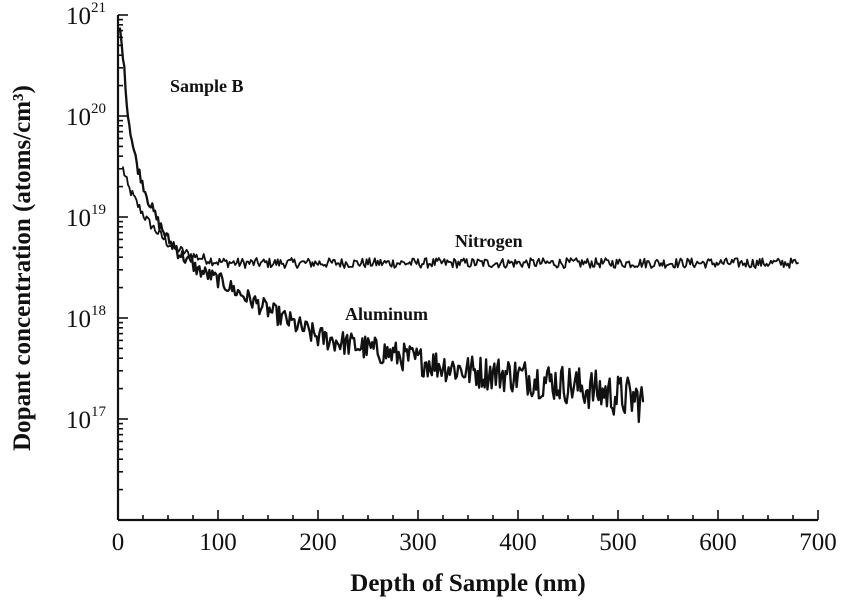 The image size is (845, 608). I want to click on y-tick-label: 1019, so click(86, 217).